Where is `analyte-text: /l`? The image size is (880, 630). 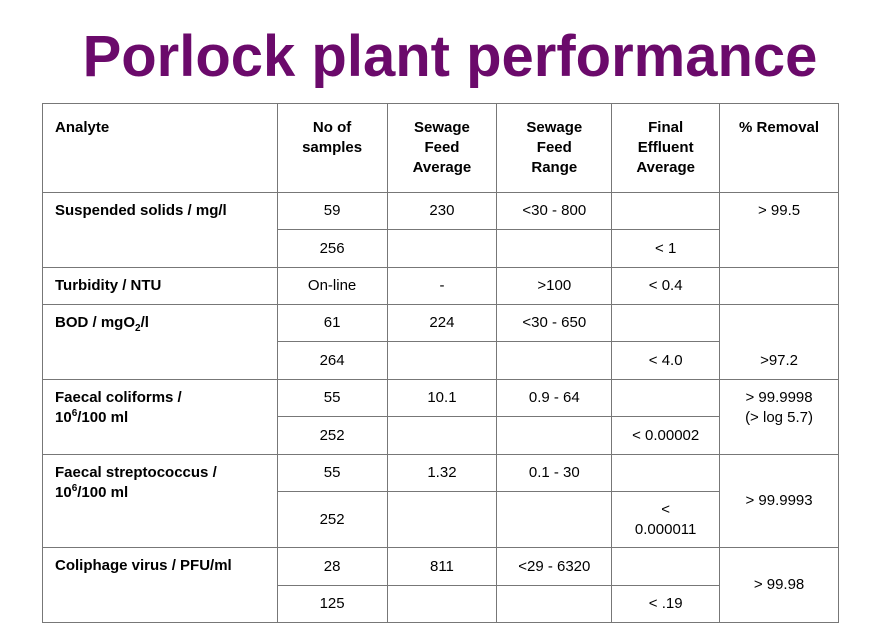
analyte-text: /l is located at coordinates (144, 322).